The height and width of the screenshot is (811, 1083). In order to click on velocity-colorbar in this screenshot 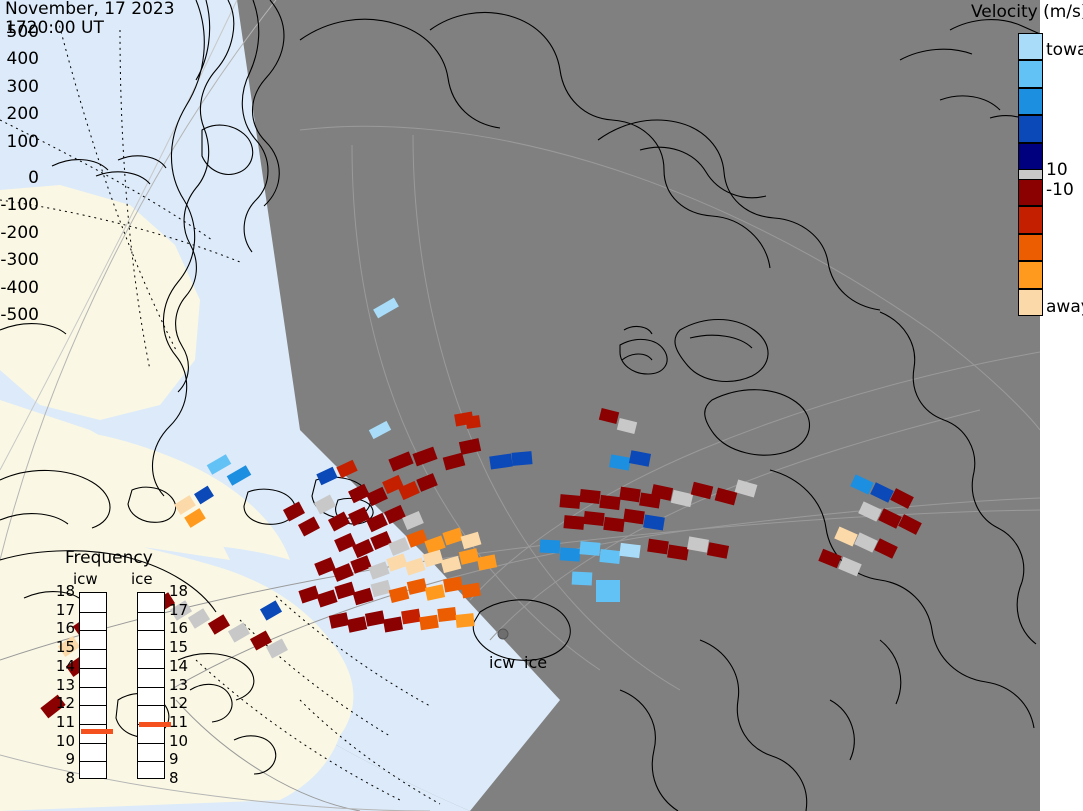, I will do `click(1030, 174)`.